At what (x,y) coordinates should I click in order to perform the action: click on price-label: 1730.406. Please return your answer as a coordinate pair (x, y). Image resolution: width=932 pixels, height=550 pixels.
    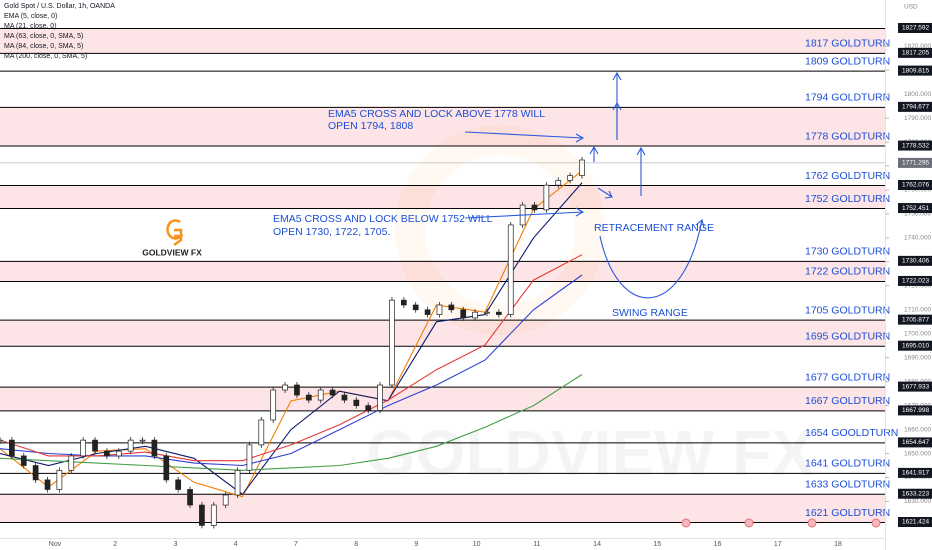
    Looking at the image, I should click on (915, 261).